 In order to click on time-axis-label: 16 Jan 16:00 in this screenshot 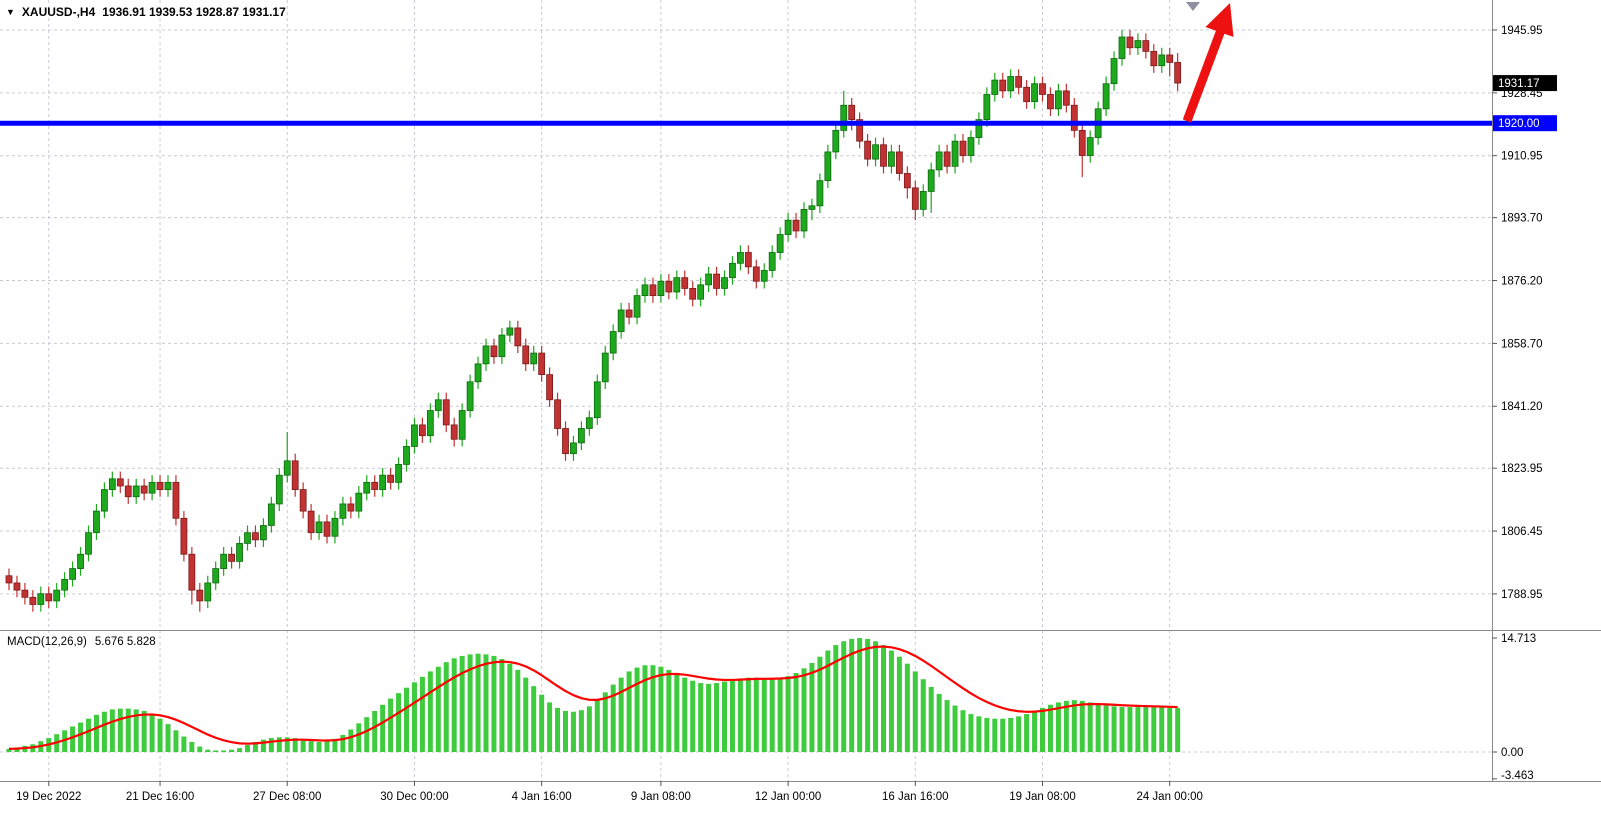, I will do `click(915, 797)`.